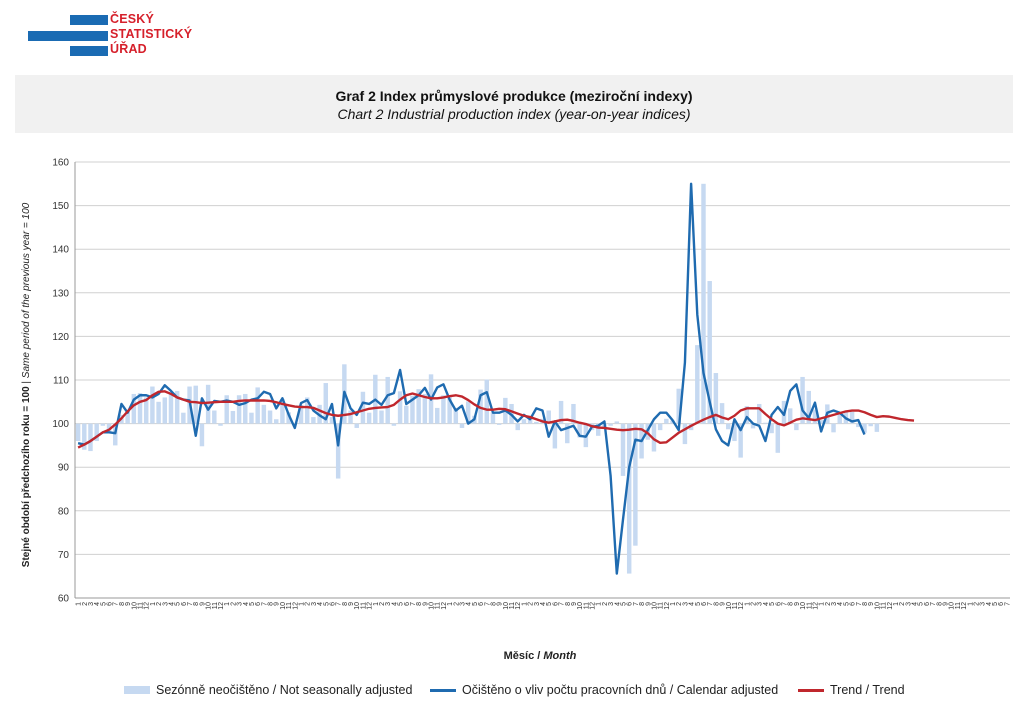 This screenshot has width=1024, height=715. I want to click on y-tick-label: 140, so click(60, 250).